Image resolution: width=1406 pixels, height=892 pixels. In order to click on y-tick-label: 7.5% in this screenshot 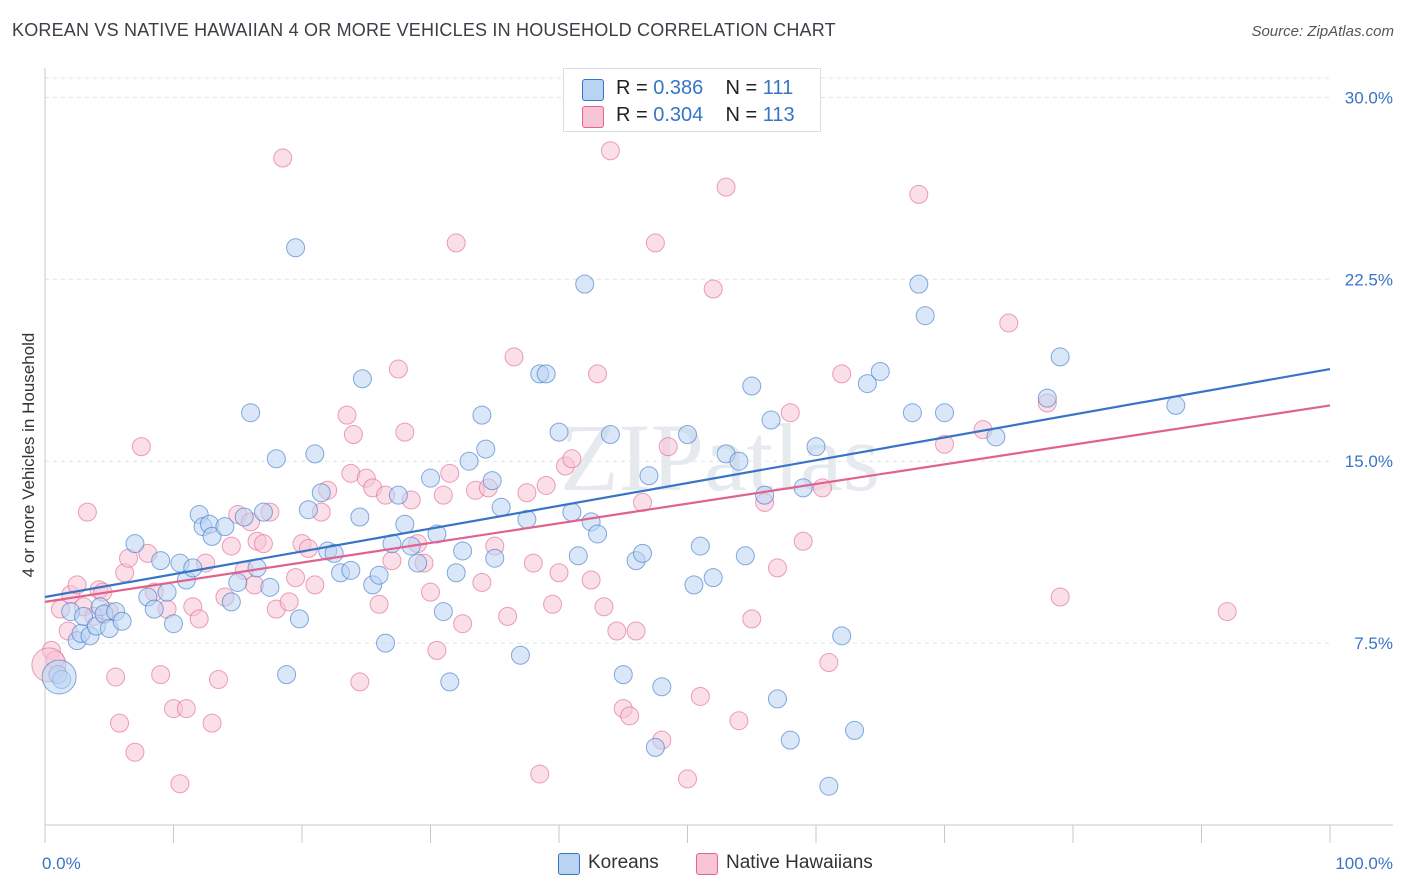, I will do `click(1373, 643)`.